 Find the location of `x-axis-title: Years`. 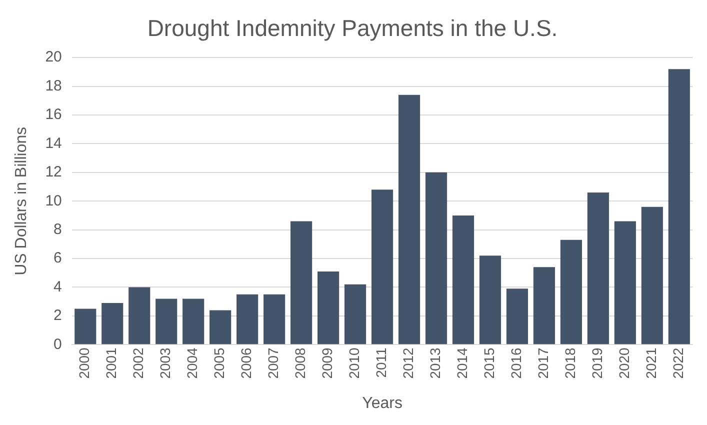

x-axis-title: Years is located at coordinates (382, 403).